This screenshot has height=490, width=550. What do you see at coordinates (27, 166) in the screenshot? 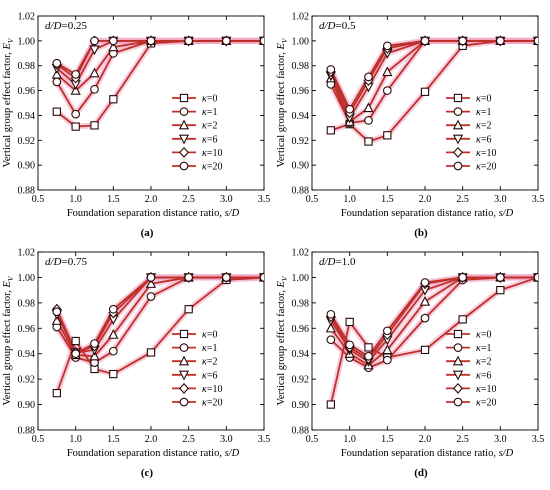
I see `y-tick-label: 0.90` at bounding box center [27, 166].